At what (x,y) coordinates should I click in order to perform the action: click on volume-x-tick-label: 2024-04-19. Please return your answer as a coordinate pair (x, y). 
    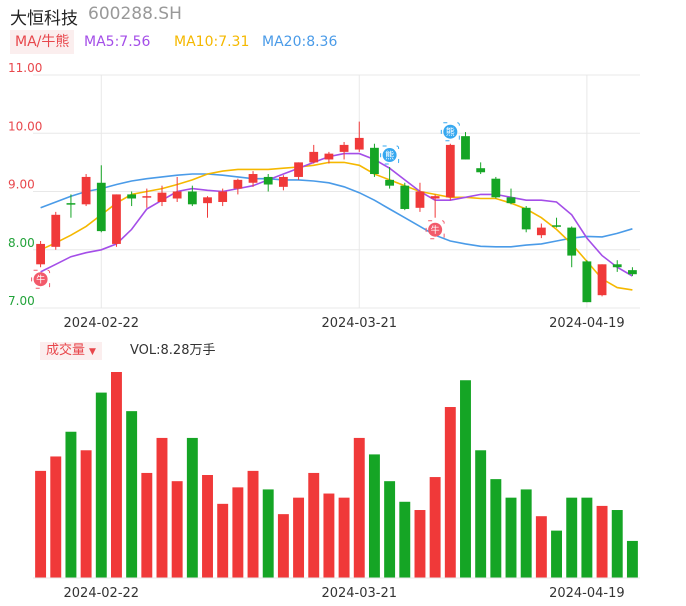
    Looking at the image, I should click on (587, 593).